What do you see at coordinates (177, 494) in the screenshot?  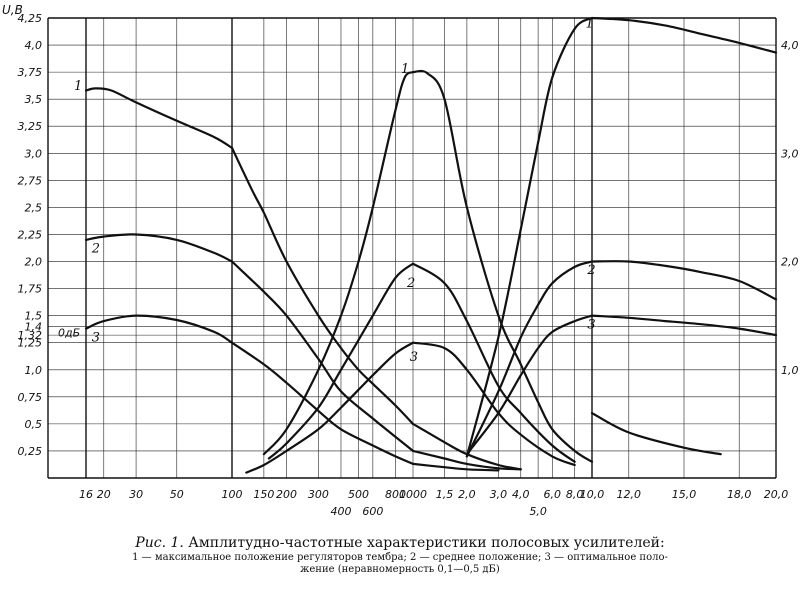 I see `x-tick-label: 50` at bounding box center [177, 494].